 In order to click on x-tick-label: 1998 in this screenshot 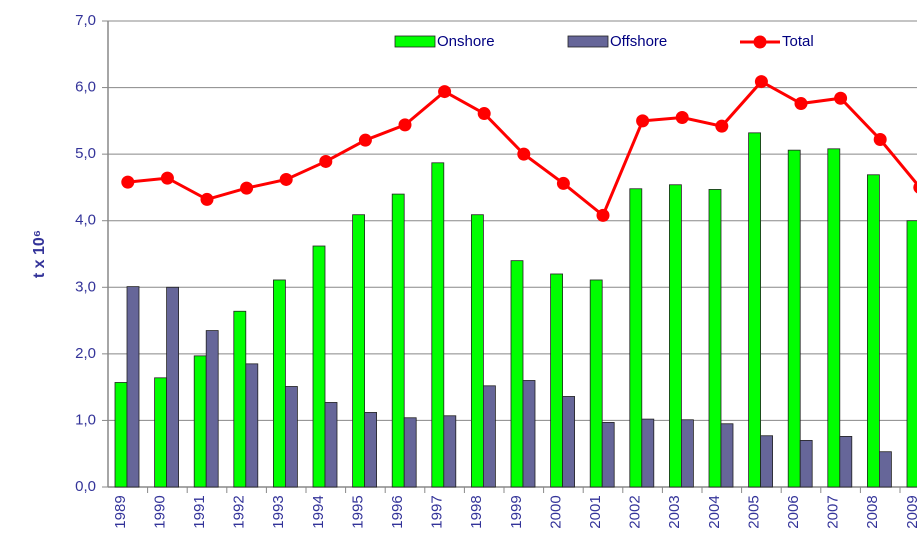, I will do `click(476, 511)`.